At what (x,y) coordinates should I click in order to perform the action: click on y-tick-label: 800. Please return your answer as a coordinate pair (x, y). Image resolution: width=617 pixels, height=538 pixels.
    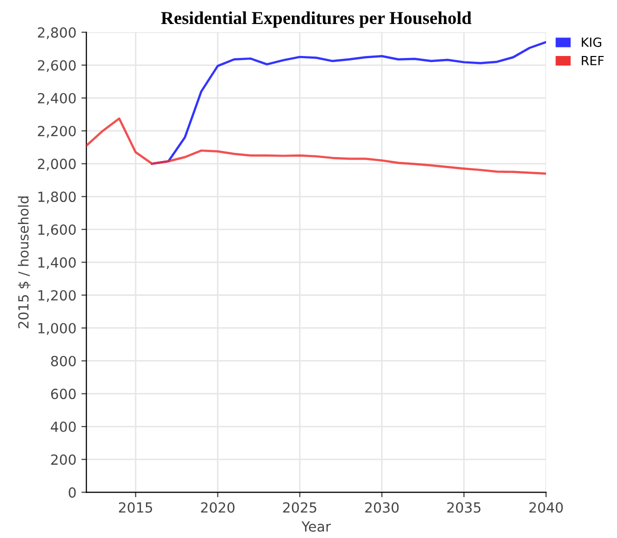
    Looking at the image, I should click on (63, 361).